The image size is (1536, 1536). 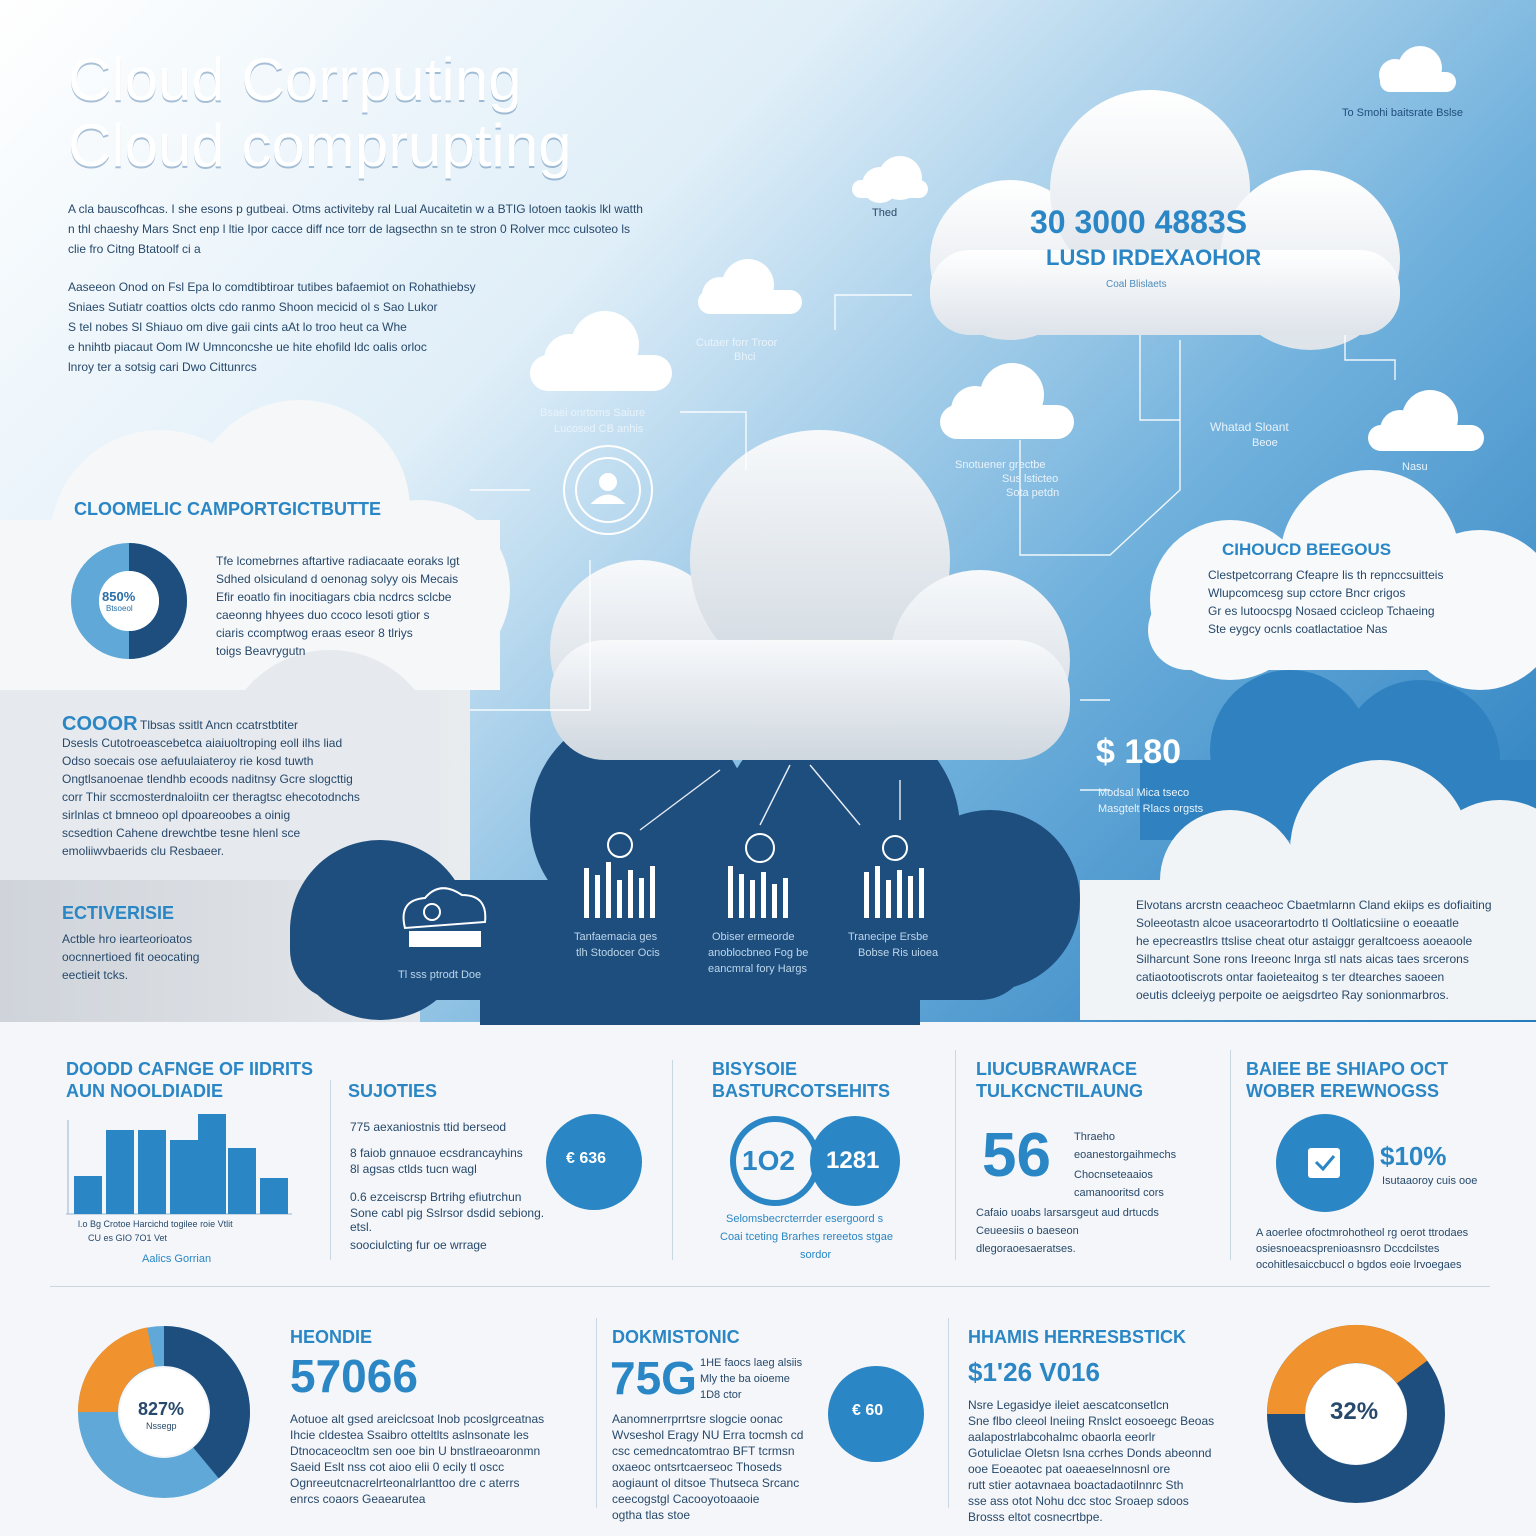 I want to click on hhhs-line: Brosss eltot cosnecrtbpe., so click(x=1035, y=1517).